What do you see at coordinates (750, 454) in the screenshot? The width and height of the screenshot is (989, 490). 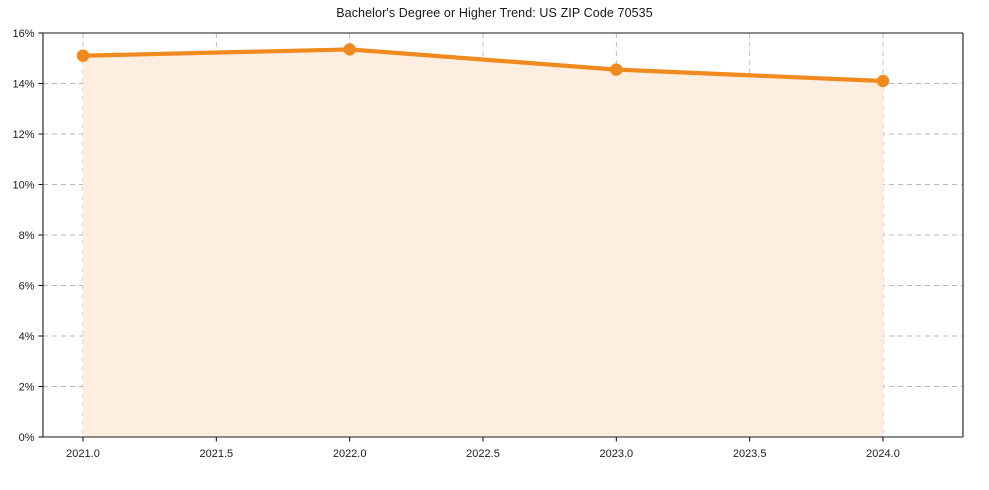 I see `x-tick-label: 2023.5` at bounding box center [750, 454].